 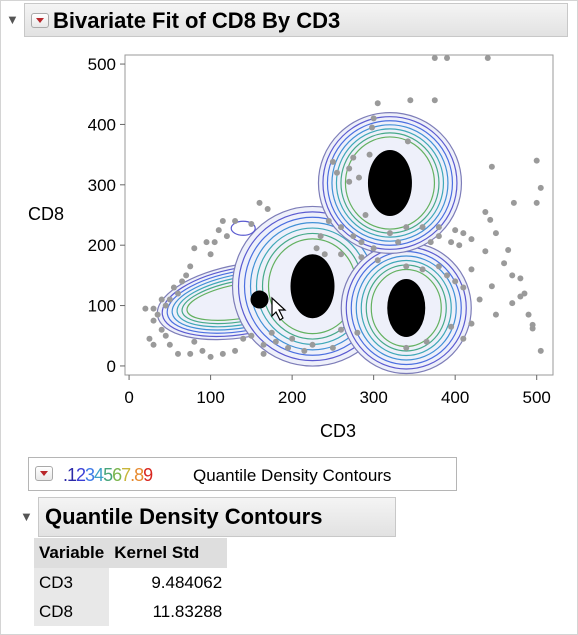 I want to click on y-axis: 0 100 200 300 400 500, so click(x=106, y=215).